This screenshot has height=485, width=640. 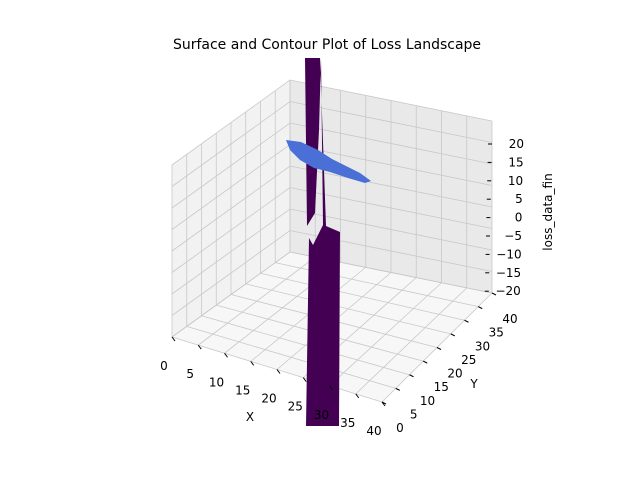 I want to click on y-tick-label: 0, so click(x=400, y=428).